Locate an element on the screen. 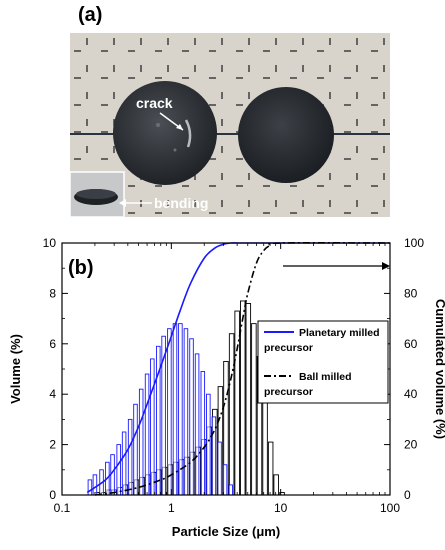  y2-tick-label: 80 is located at coordinates (411, 293).